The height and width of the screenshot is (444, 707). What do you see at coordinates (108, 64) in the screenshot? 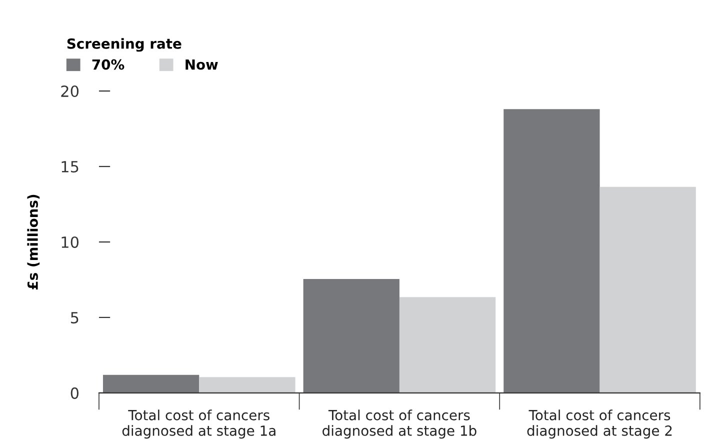
I see `legend-label: 70%` at bounding box center [108, 64].